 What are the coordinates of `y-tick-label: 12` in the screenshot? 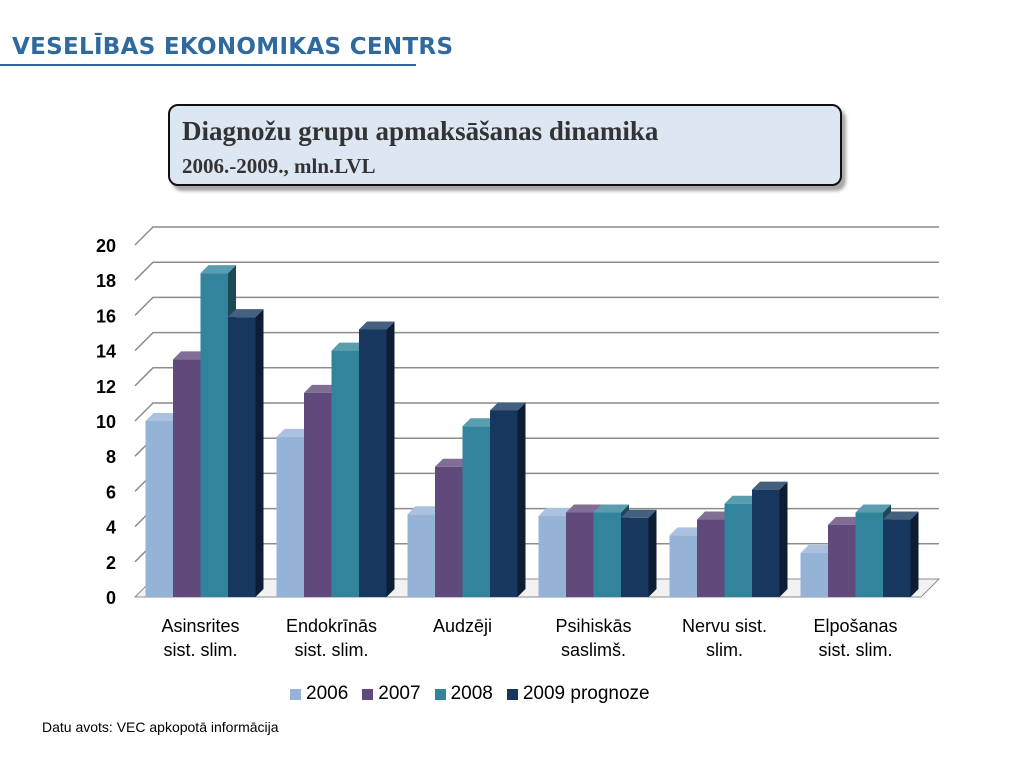 It's located at (106, 387).